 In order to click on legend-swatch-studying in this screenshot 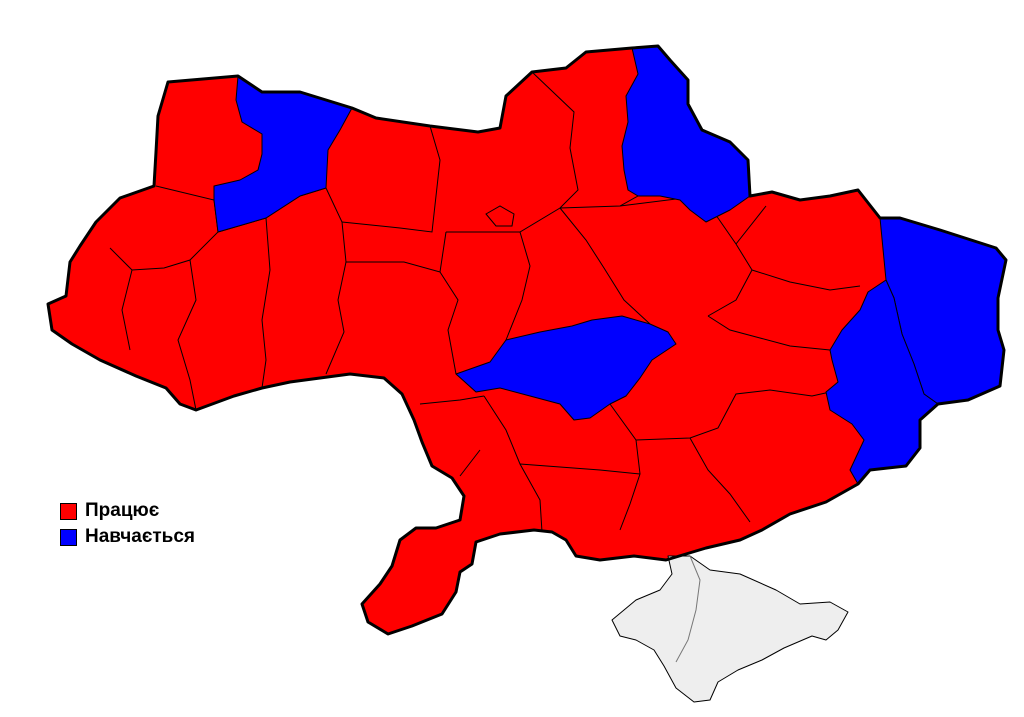, I will do `click(68, 537)`.